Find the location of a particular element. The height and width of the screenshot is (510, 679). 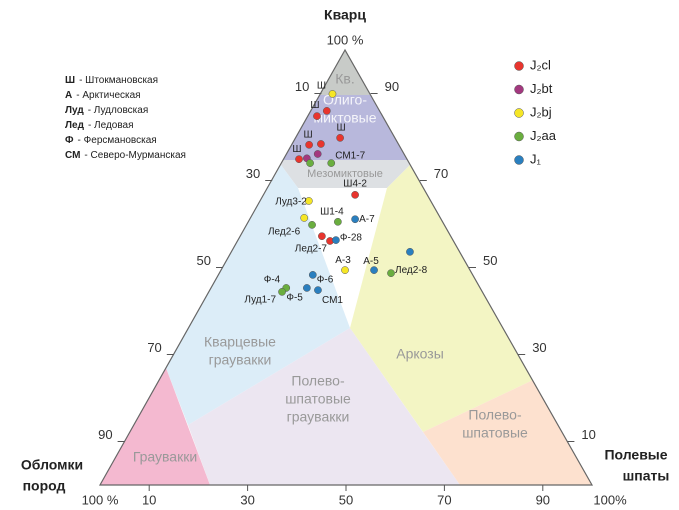

corner-label: 100 % is located at coordinates (345, 39).